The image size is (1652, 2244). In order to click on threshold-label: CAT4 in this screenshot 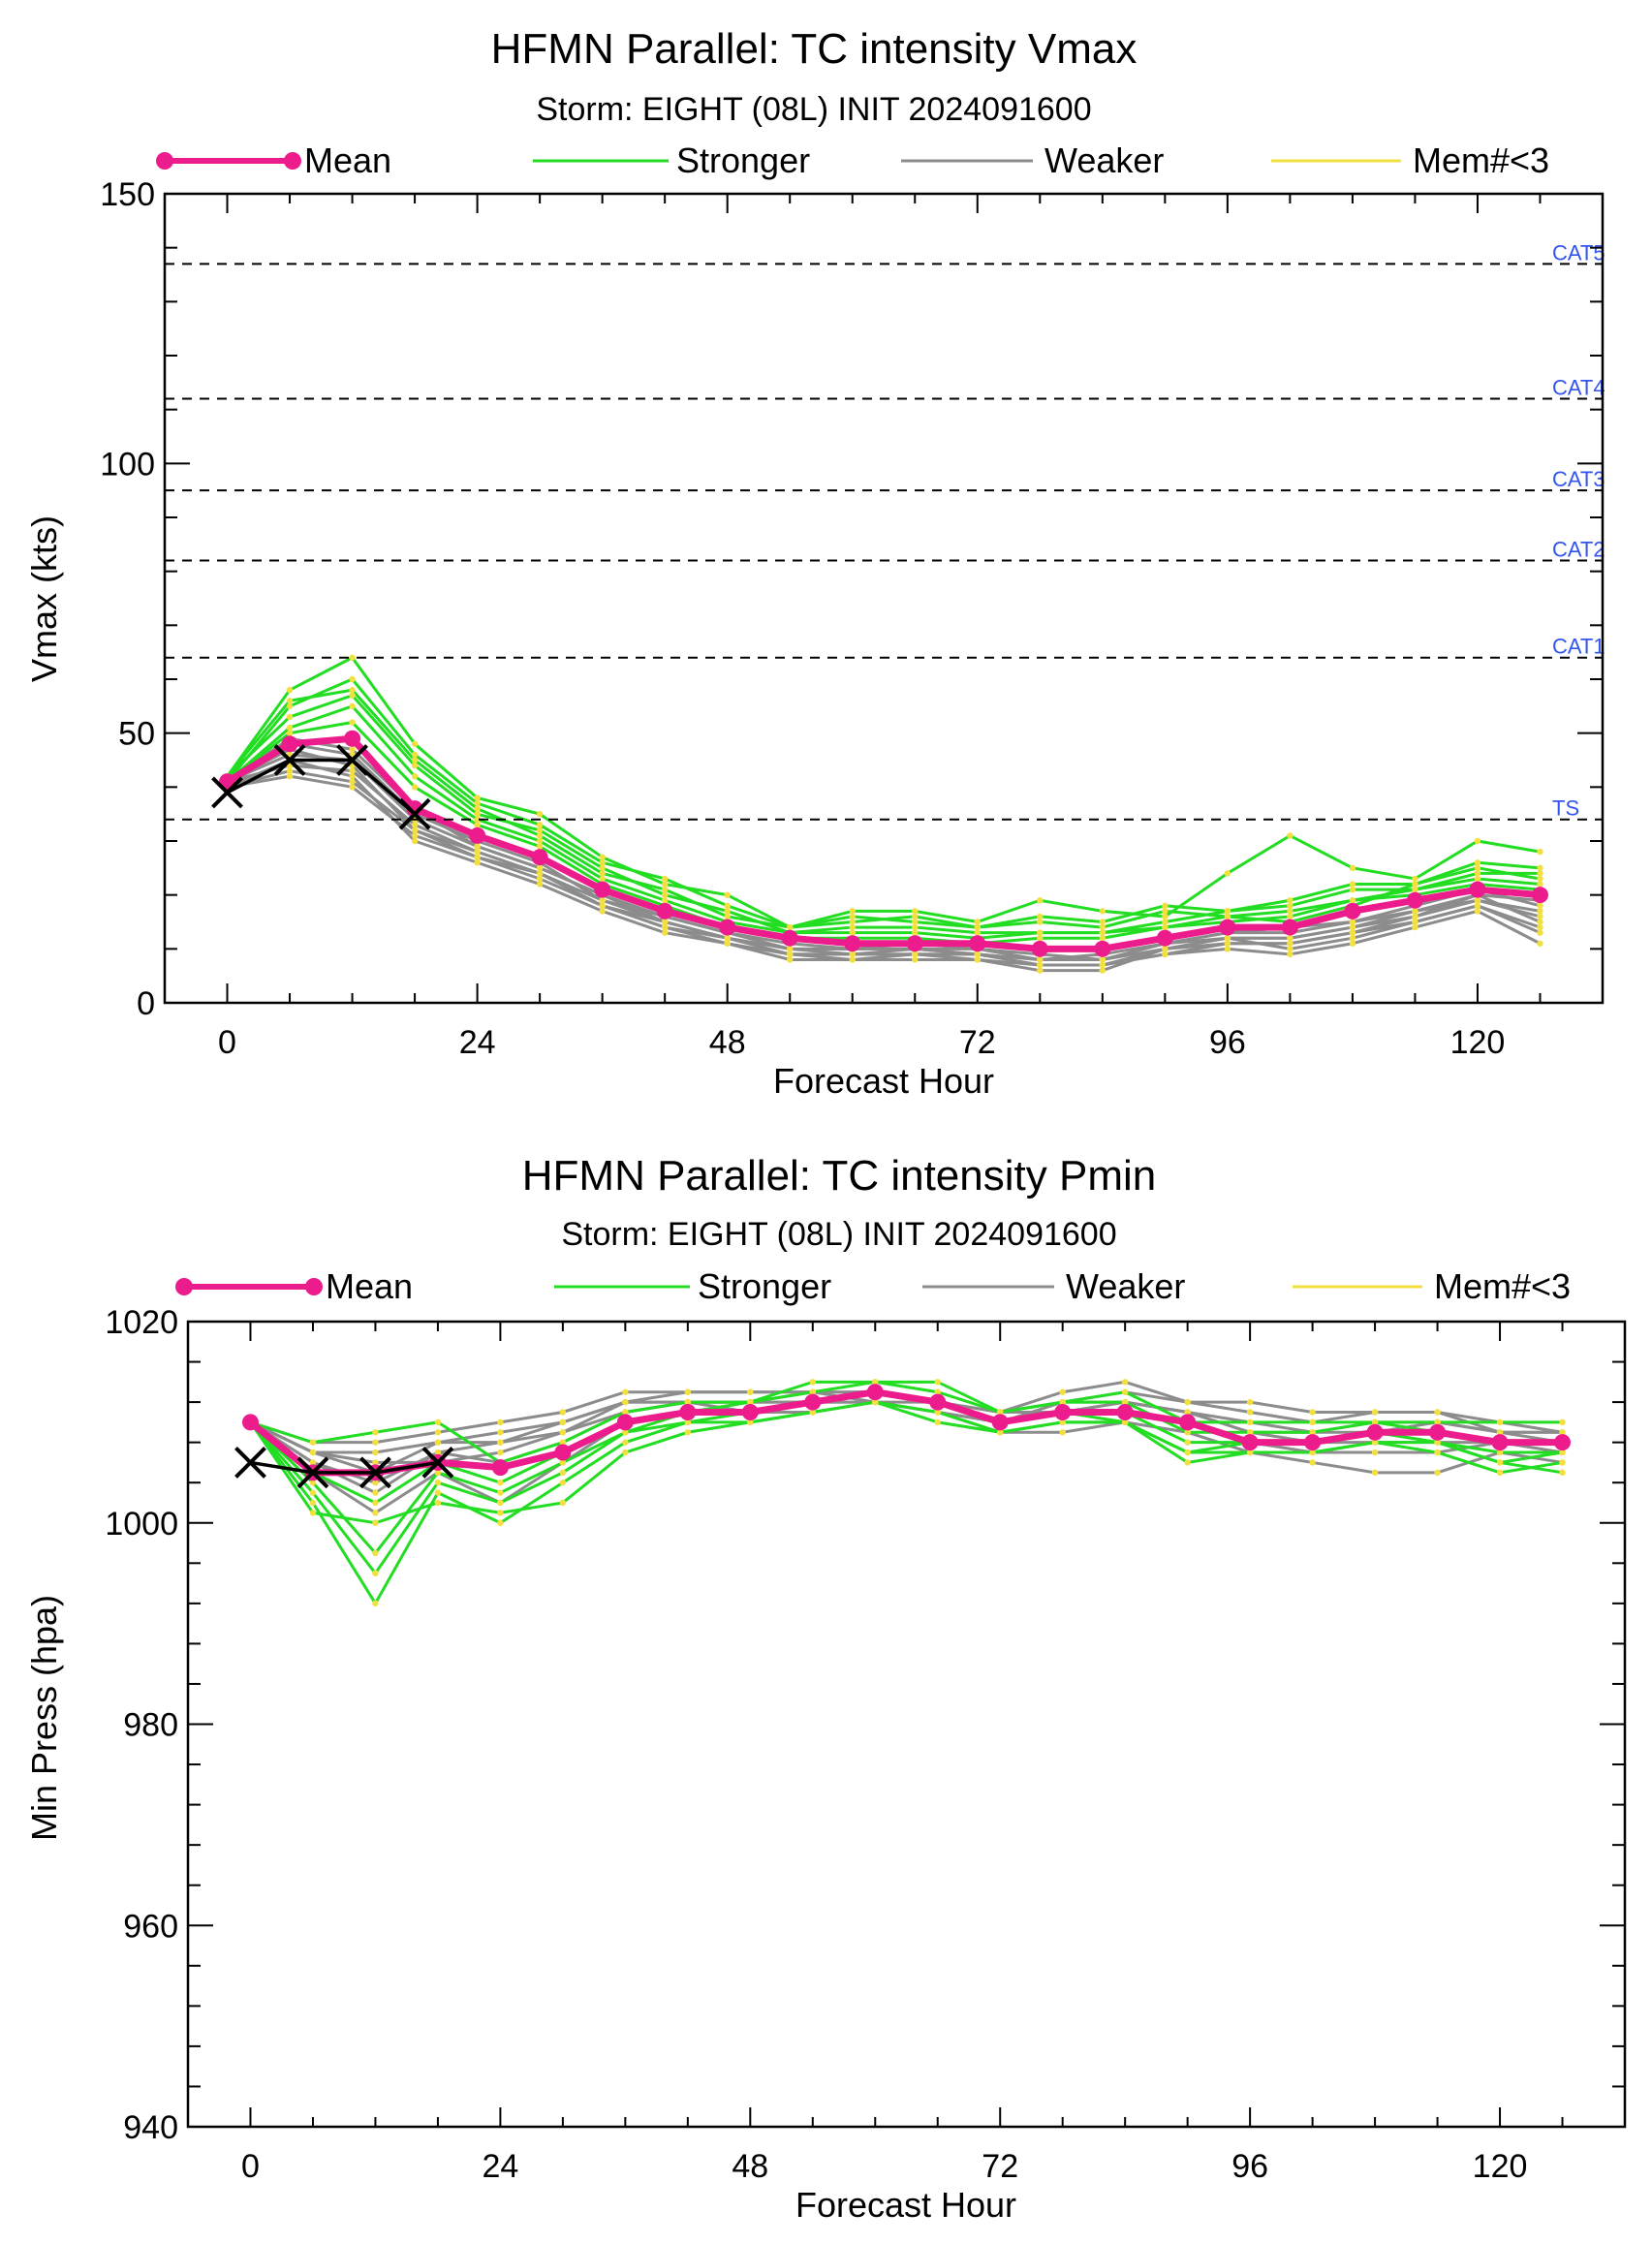, I will do `click(1578, 388)`.